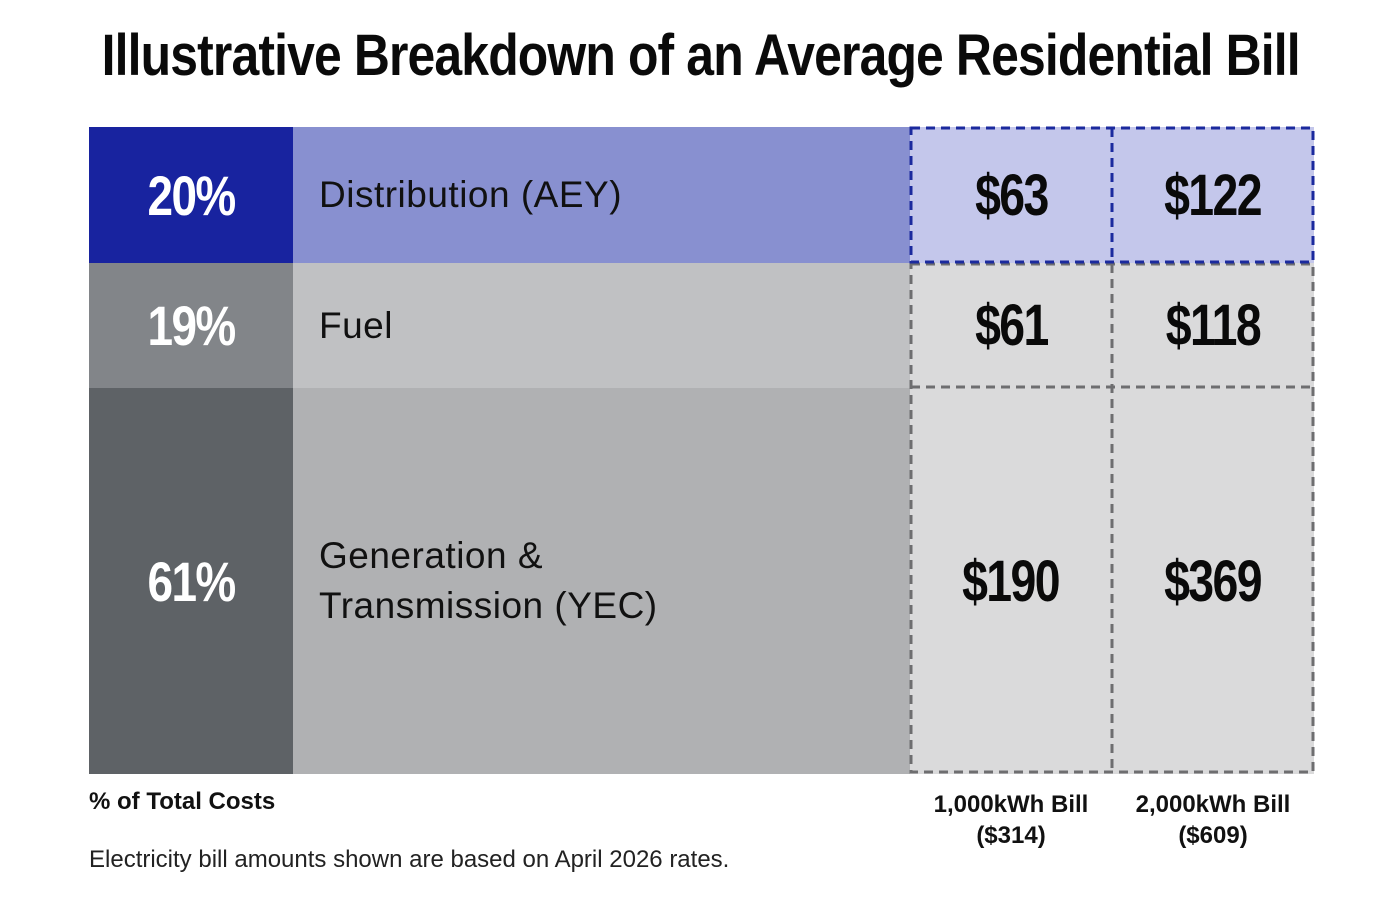 Image resolution: width=1400 pixels, height=900 pixels. I want to click on percent-cell-generation: 61%, so click(191, 581).